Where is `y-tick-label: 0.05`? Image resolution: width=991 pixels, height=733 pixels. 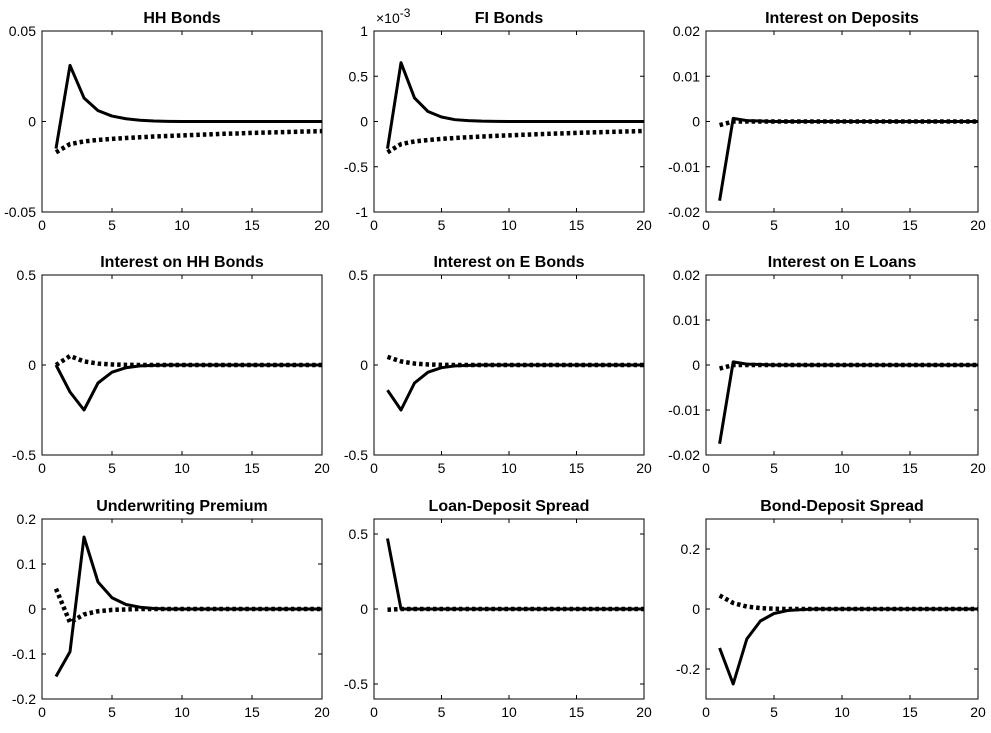
y-tick-label: 0.05 is located at coordinates (22, 31).